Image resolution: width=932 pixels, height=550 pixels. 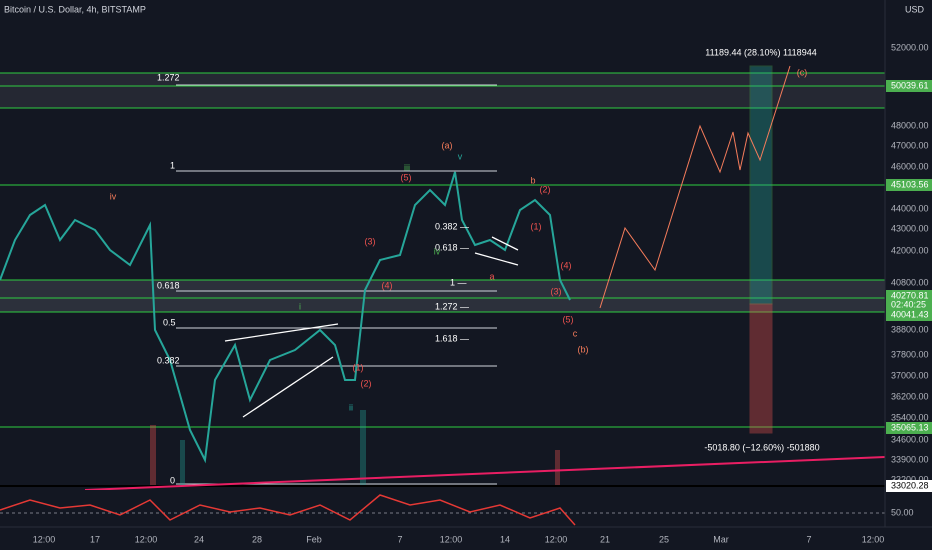 I want to click on fib-label: 0.618 —, so click(x=452, y=247).